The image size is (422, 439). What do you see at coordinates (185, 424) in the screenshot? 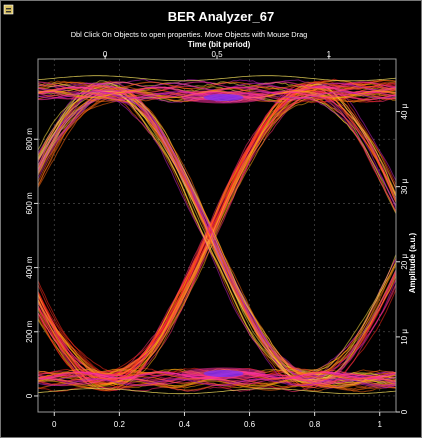
I see `bottom-tick-label-2: 0.4` at bounding box center [185, 424].